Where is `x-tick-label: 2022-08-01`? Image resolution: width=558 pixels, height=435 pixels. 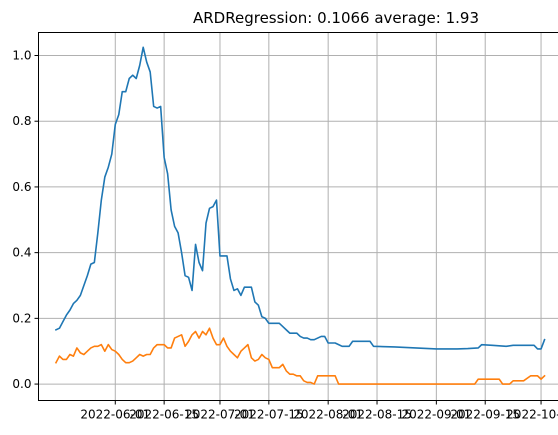 x-tick-label: 2022-08-01 is located at coordinates (328, 415).